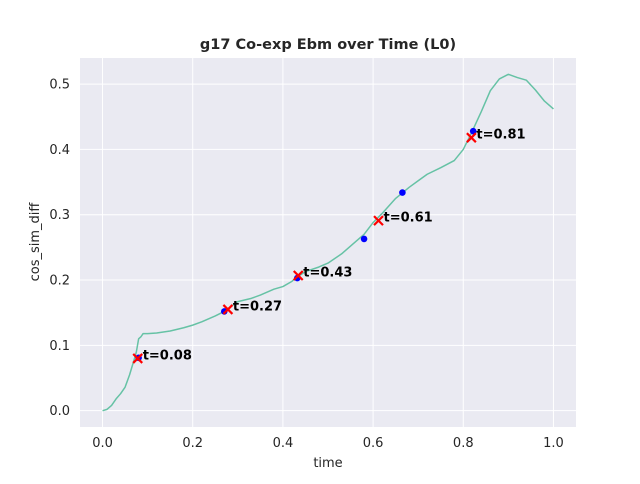 Image resolution: width=640 pixels, height=484 pixels. What do you see at coordinates (35, 242) in the screenshot?
I see `y-axis-label: cos_sim_diff` at bounding box center [35, 242].